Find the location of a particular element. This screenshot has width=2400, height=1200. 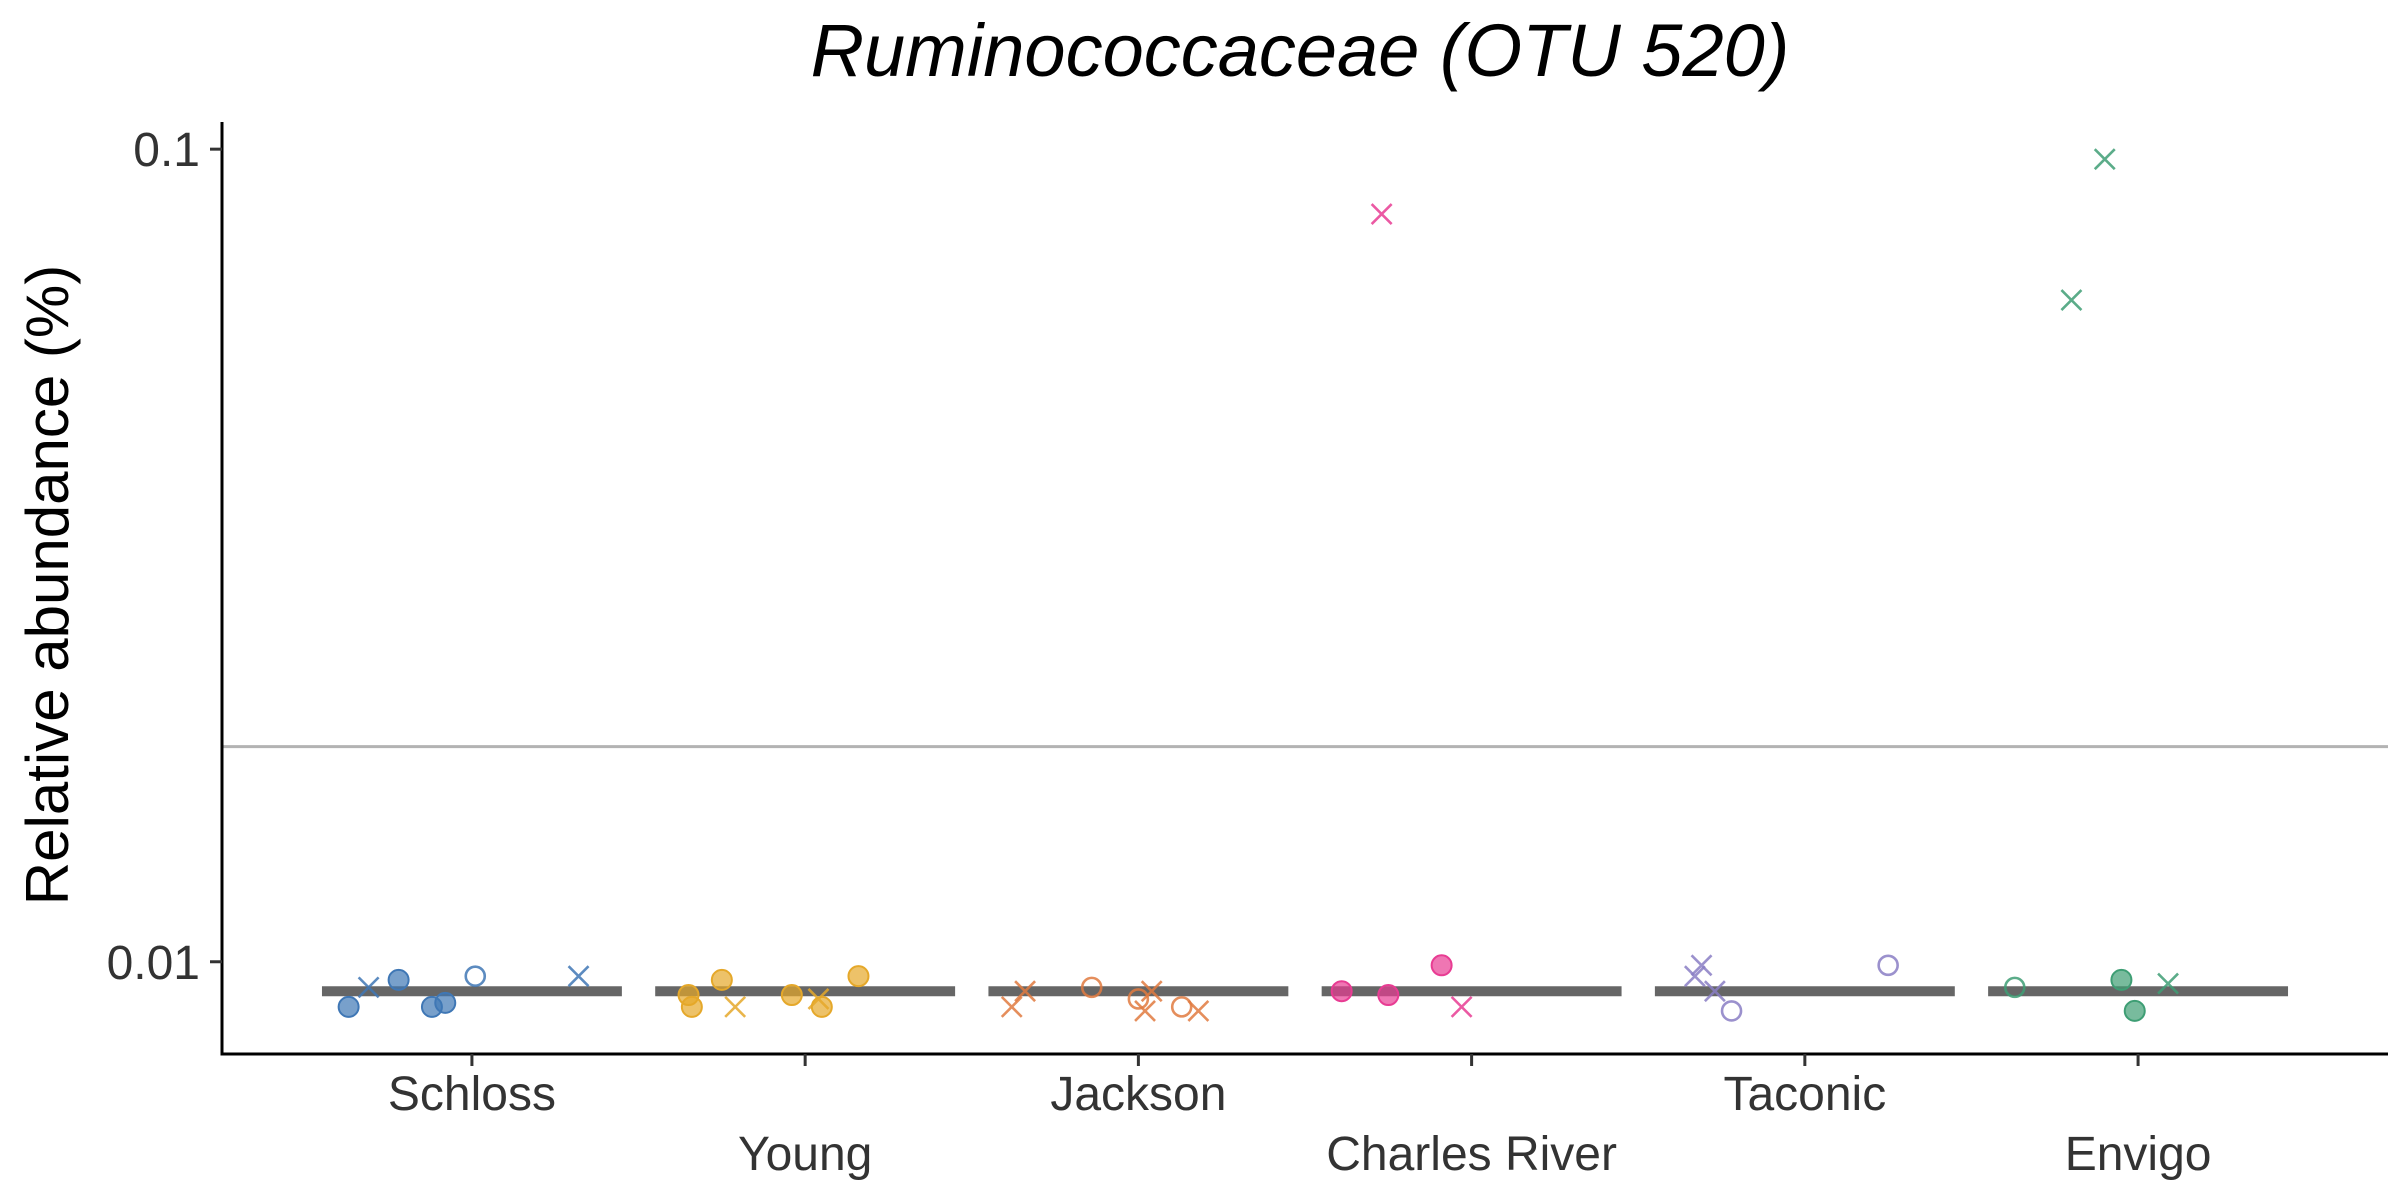

x-tick-label: Charles River is located at coordinates (1471, 1154).